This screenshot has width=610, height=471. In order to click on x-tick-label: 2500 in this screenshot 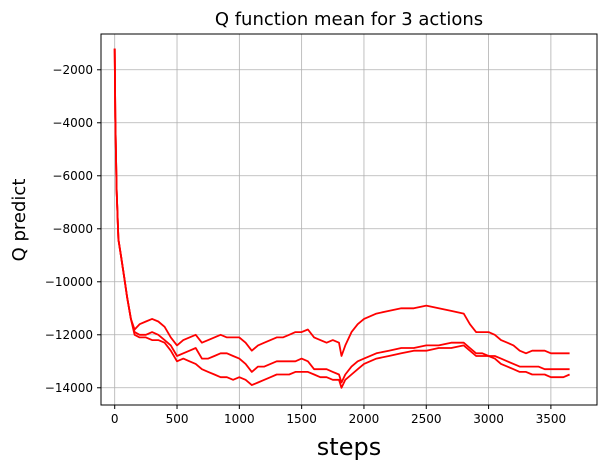, I will do `click(426, 419)`.